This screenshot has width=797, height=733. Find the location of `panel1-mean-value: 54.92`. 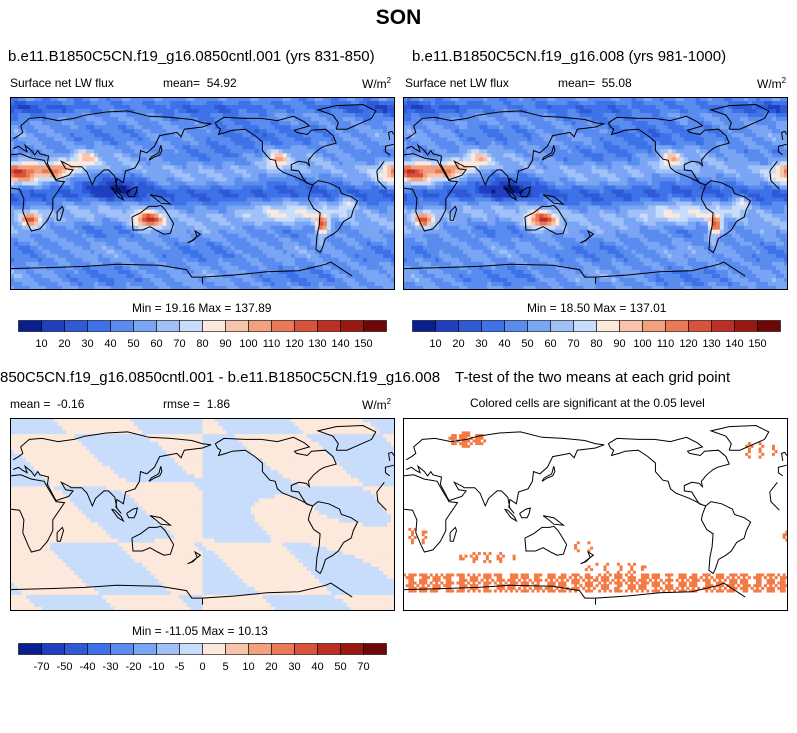

panel1-mean-value: 54.92 is located at coordinates (221, 83).